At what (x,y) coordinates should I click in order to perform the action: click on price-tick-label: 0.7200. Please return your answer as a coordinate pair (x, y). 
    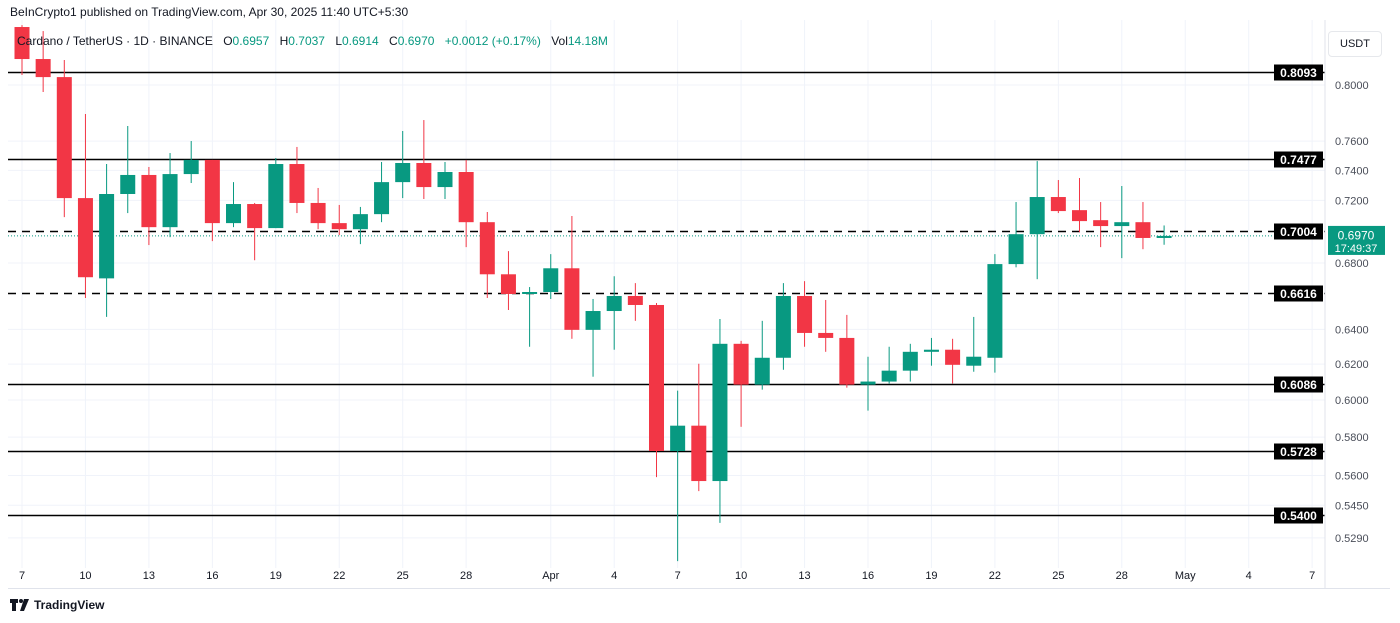
    Looking at the image, I should click on (1352, 201).